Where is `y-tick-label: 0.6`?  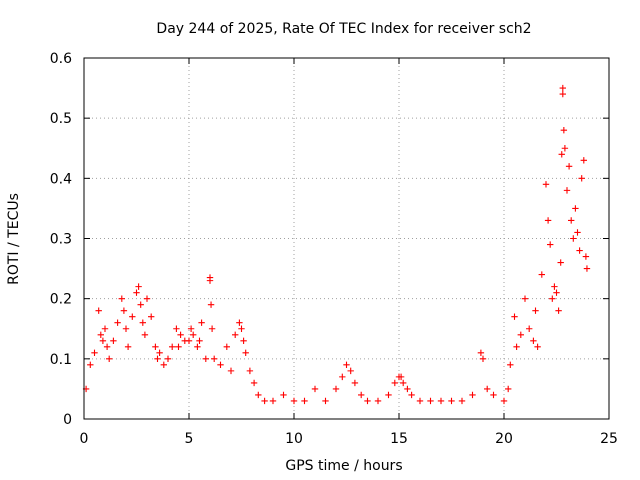 y-tick-label: 0.6 is located at coordinates (61, 59).